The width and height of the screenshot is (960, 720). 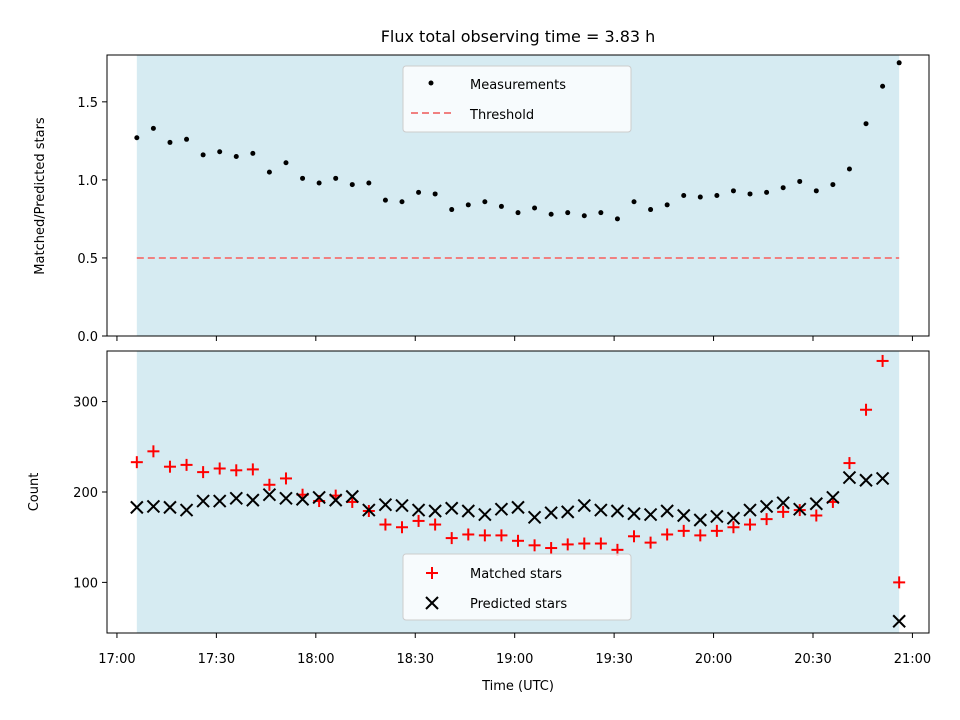 What do you see at coordinates (516, 574) in the screenshot?
I see `legend-matched-label: Matched stars` at bounding box center [516, 574].